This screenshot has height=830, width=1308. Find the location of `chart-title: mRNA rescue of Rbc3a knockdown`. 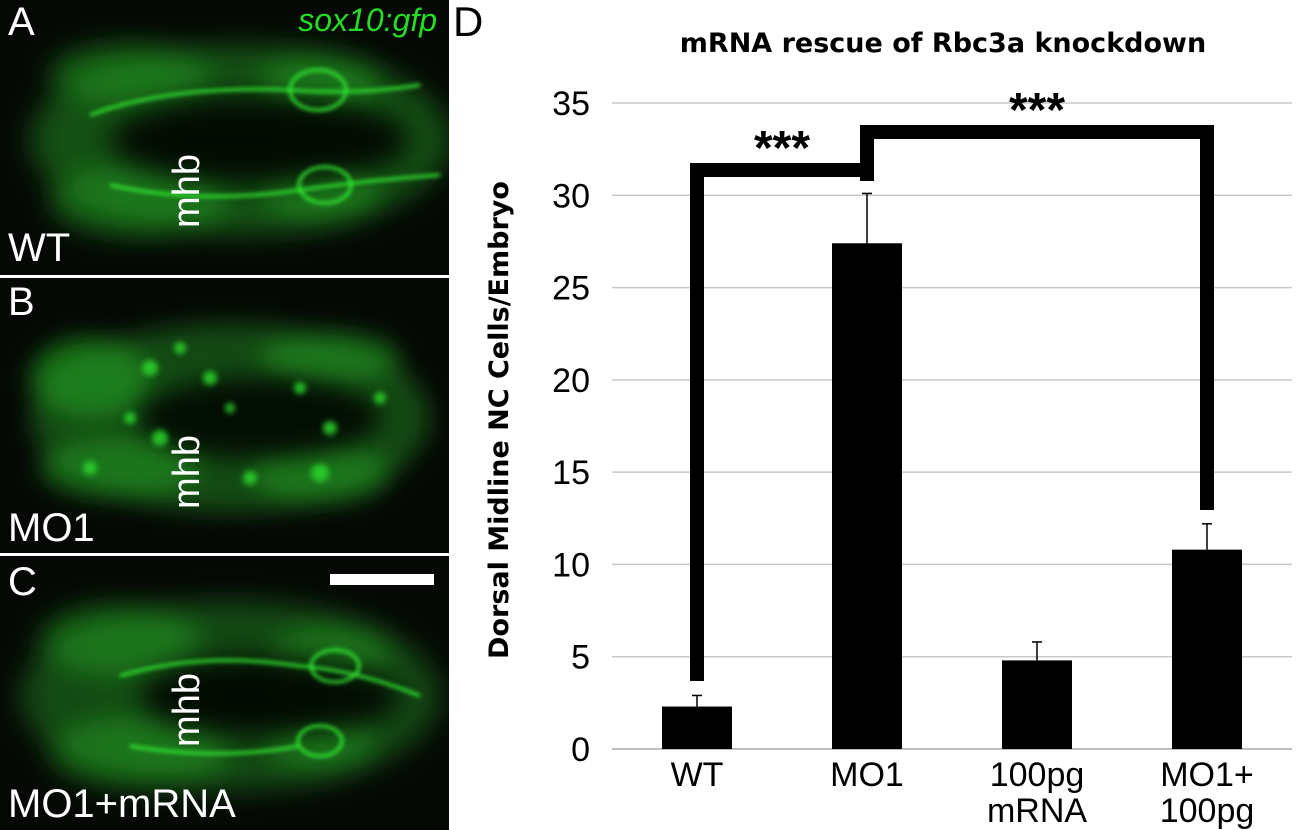

chart-title: mRNA rescue of Rbc3a knockdown is located at coordinates (943, 43).